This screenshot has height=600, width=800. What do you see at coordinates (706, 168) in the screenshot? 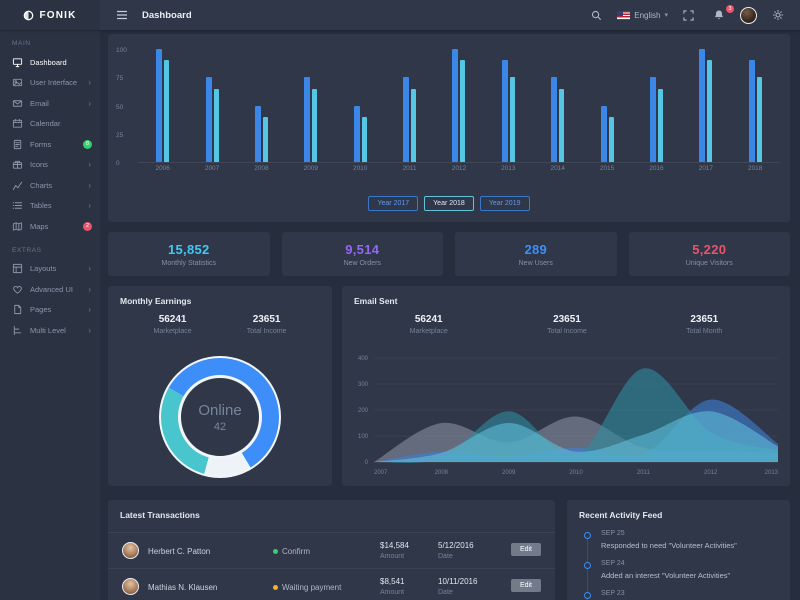
I see `bar-x-label: 2017` at bounding box center [706, 168].